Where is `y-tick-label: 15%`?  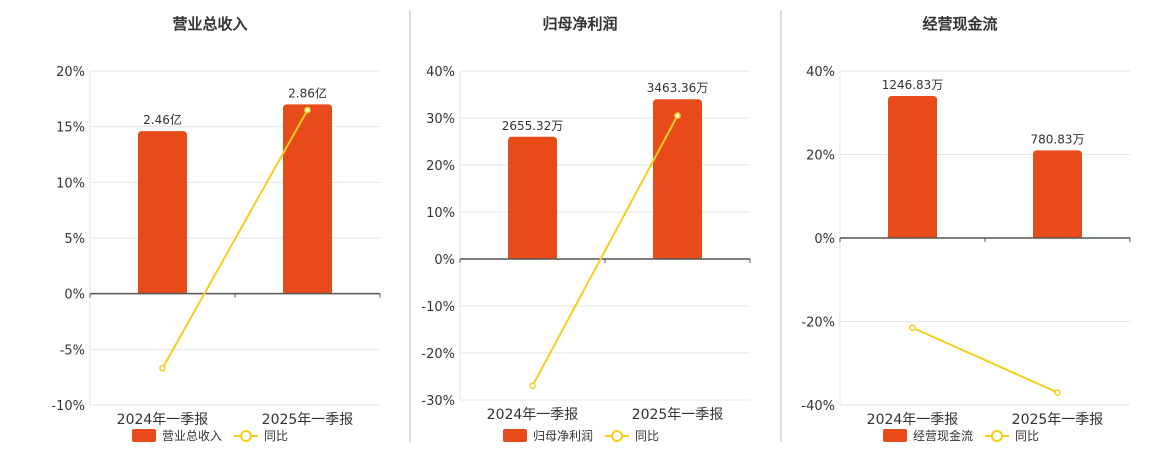
y-tick-label: 15% is located at coordinates (70, 128).